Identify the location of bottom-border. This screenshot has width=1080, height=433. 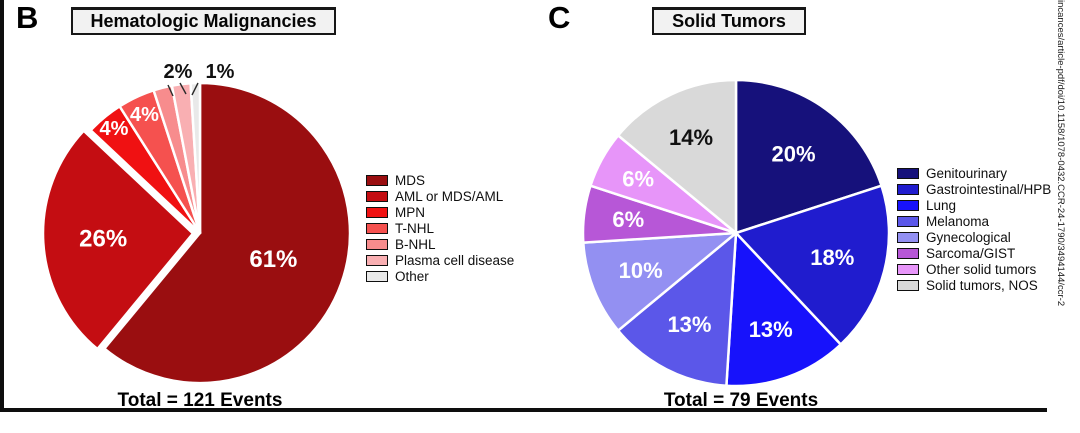
(523, 410).